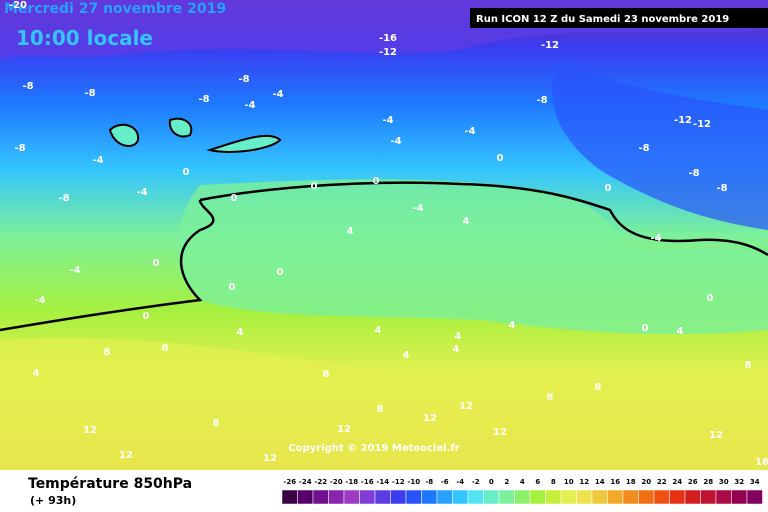 This screenshot has width=768, height=512. What do you see at coordinates (739, 482) in the screenshot?
I see `scale-label: 32` at bounding box center [739, 482].